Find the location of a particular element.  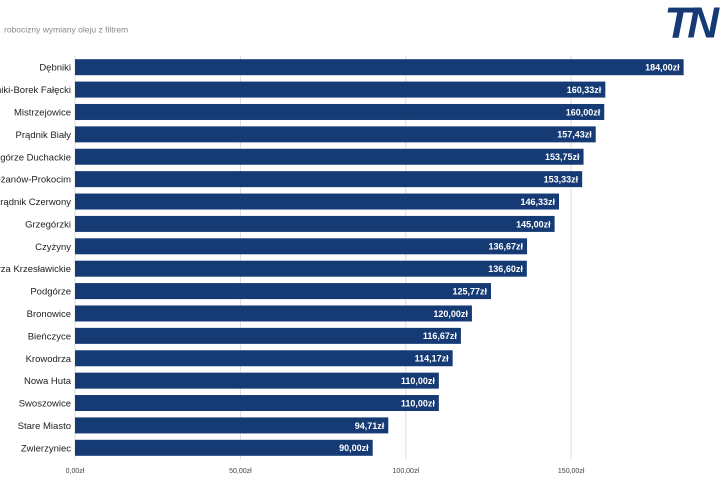

y-tick-label: Stare Miasto is located at coordinates (44, 426).